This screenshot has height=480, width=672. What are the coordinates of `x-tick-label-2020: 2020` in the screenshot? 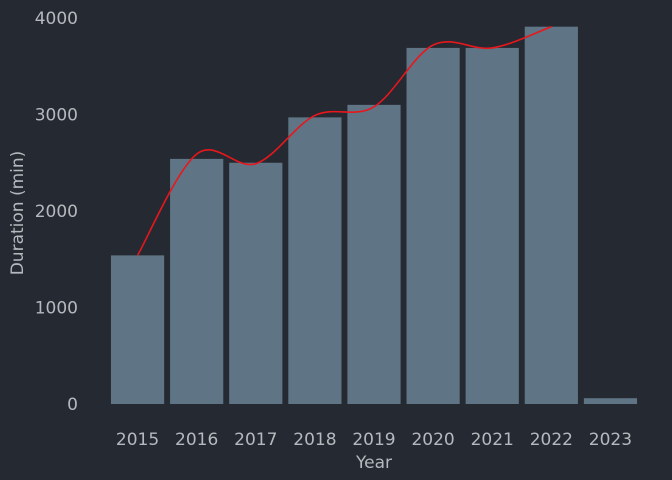 It's located at (432, 440).